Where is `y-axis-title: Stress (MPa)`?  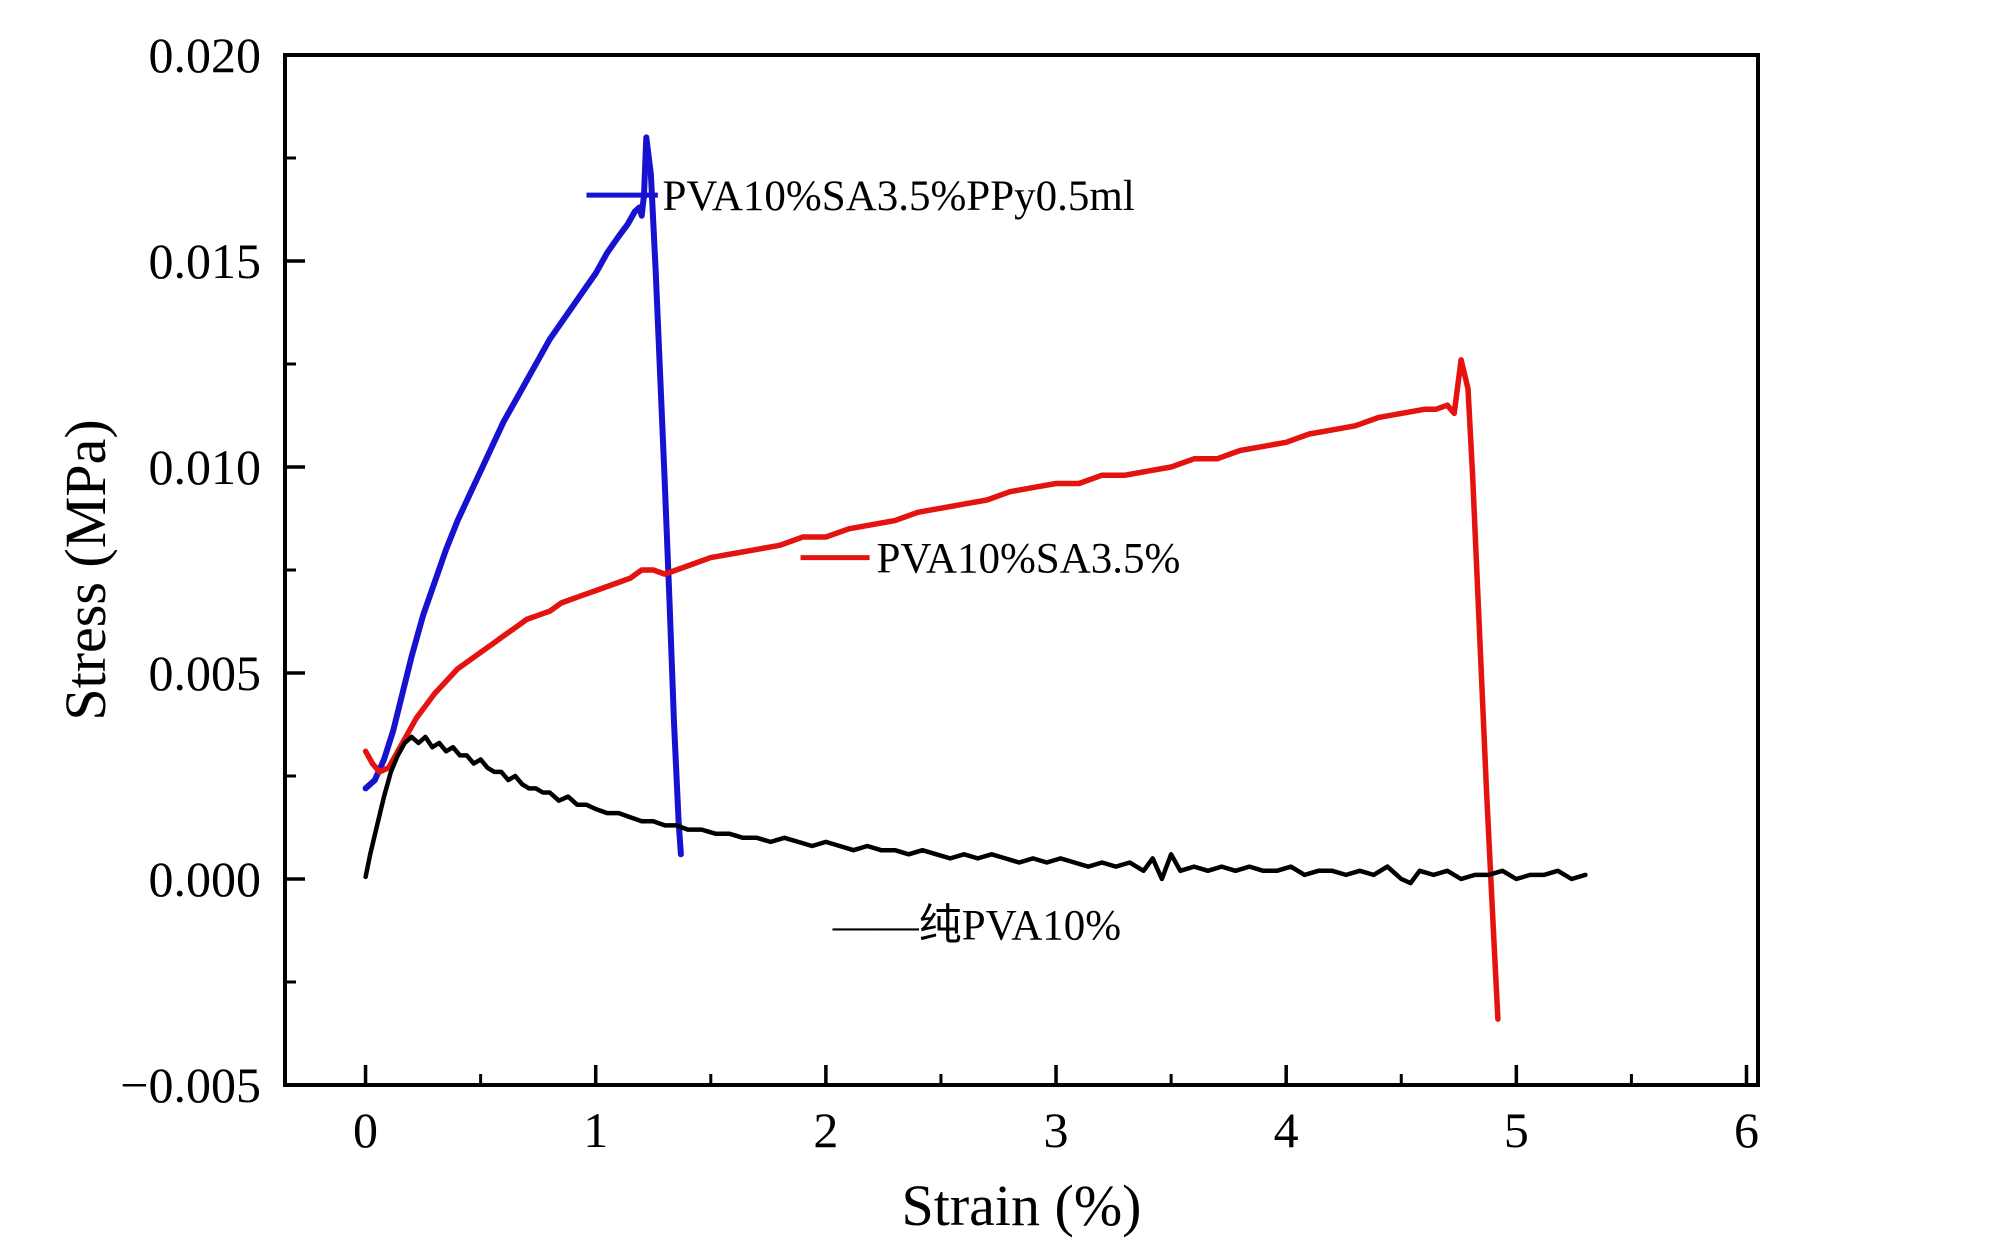 y-axis-title: Stress (MPa) is located at coordinates (85, 569).